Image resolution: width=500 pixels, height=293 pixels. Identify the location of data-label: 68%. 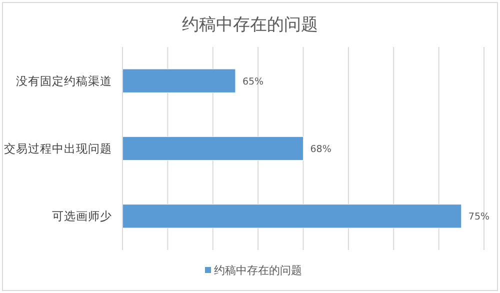
(321, 149).